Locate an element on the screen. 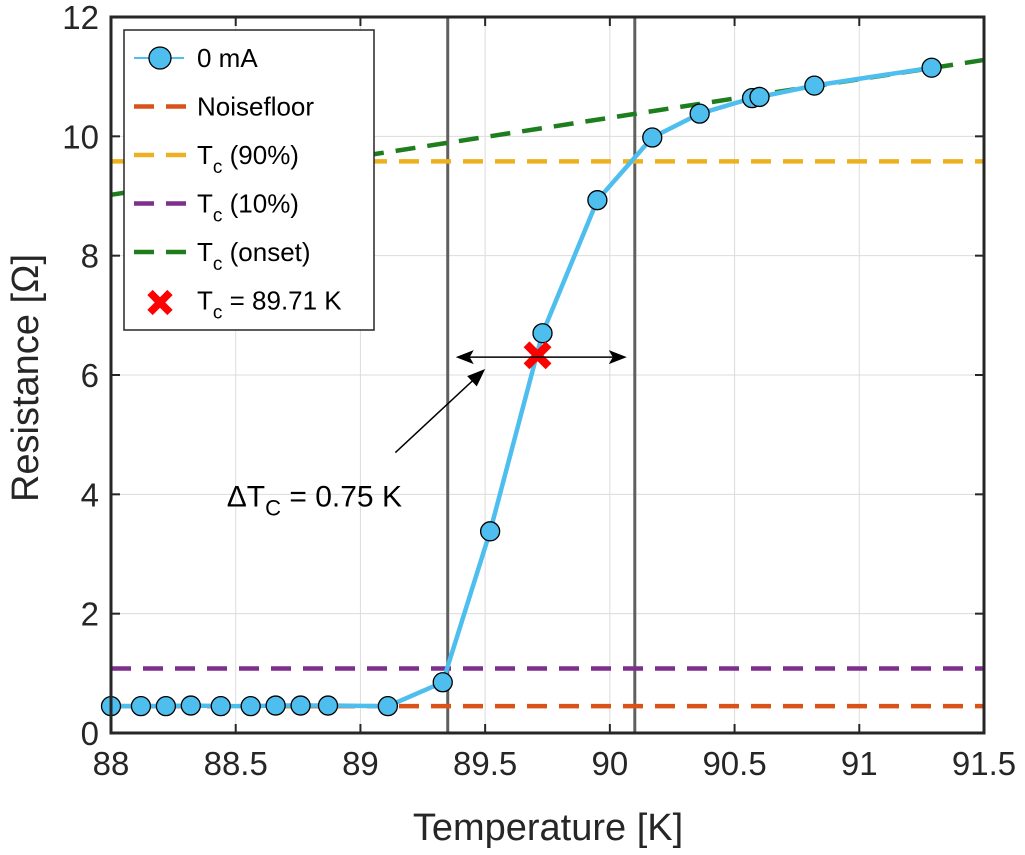 The image size is (1025, 855). x-tick-label: 89 is located at coordinates (360, 763).